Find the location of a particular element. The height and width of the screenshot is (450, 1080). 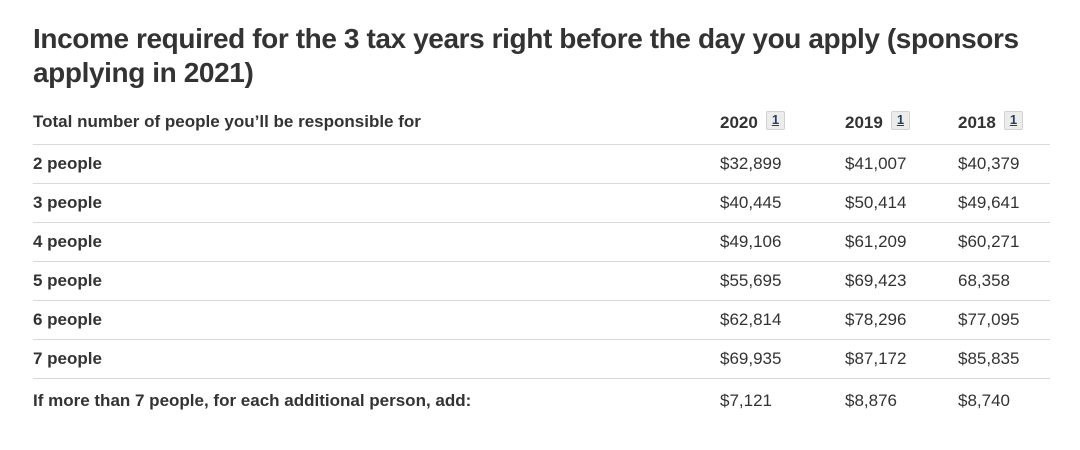

income-value: $41,007 is located at coordinates (876, 164).